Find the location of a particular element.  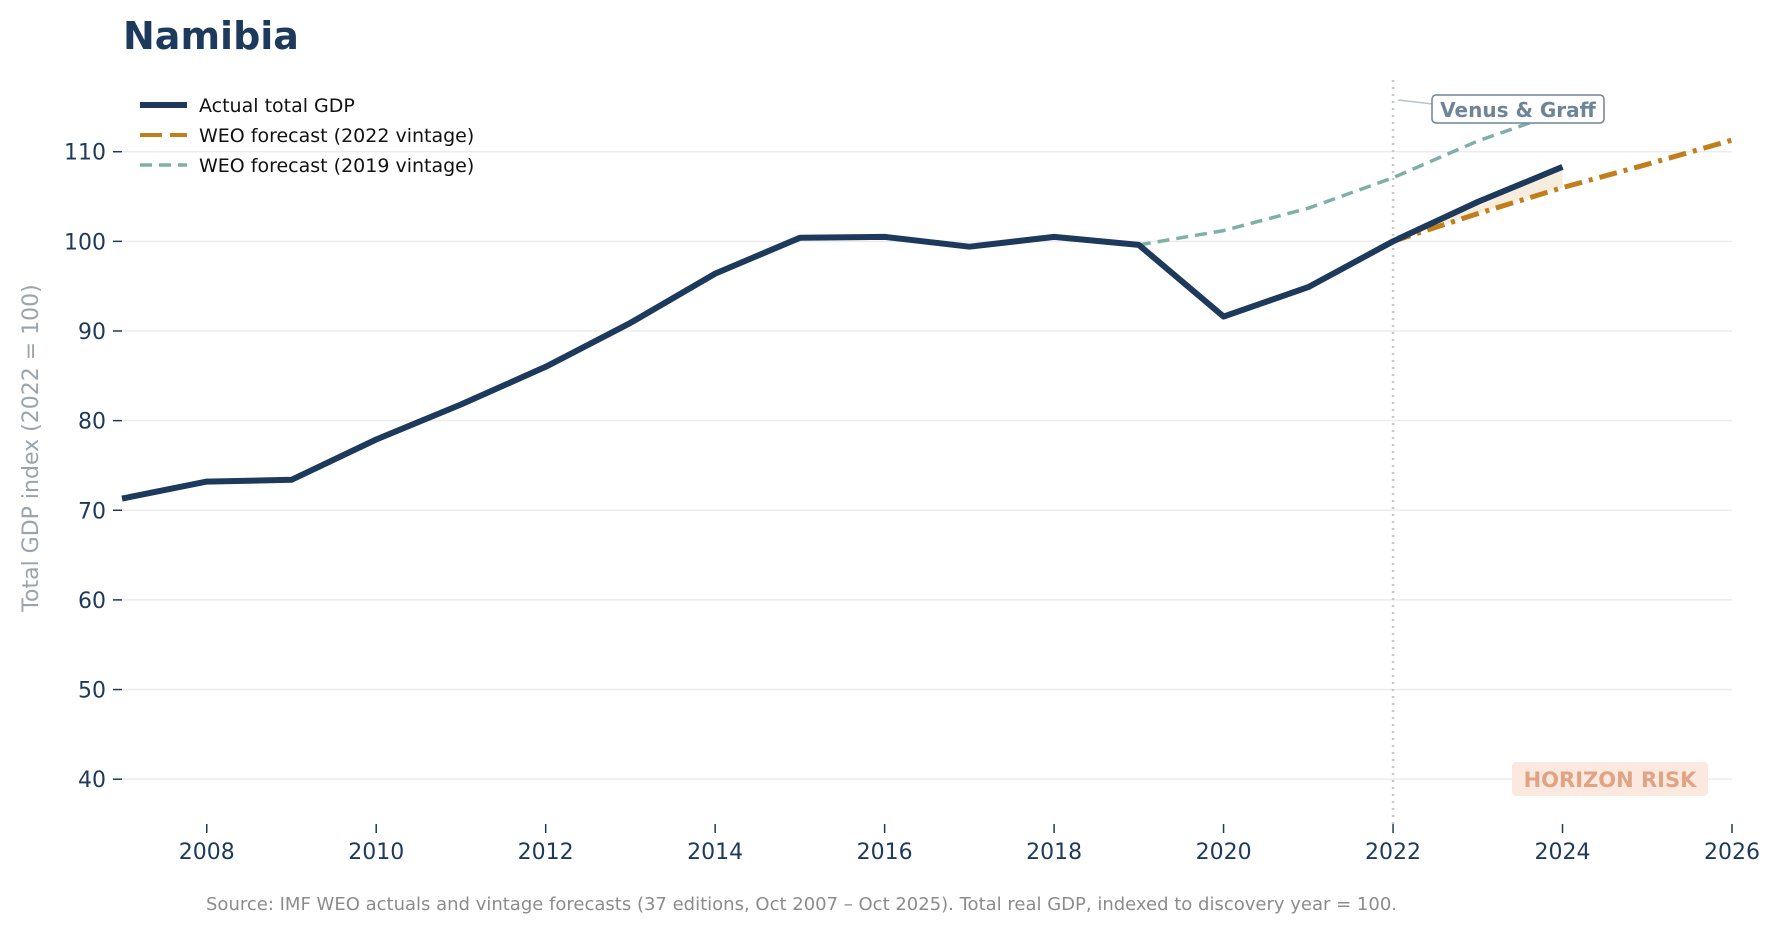

horizon-risk-badge is located at coordinates (1610, 779).